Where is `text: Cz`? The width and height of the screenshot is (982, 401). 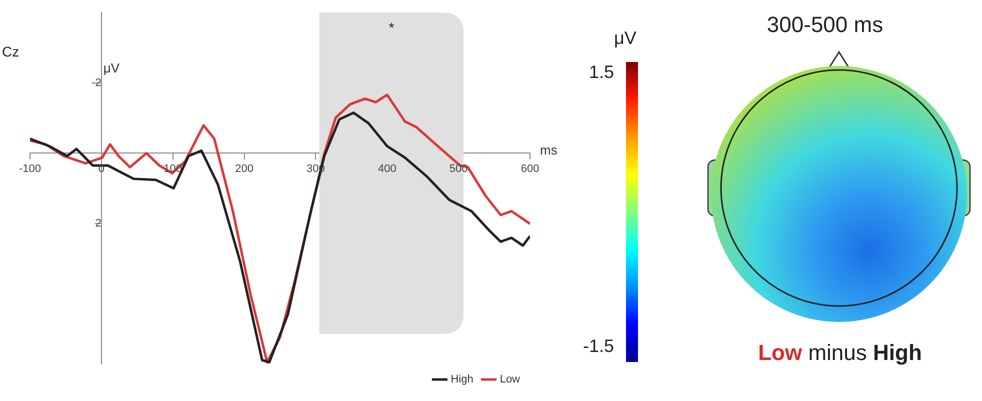 text: Cz is located at coordinates (11, 51).